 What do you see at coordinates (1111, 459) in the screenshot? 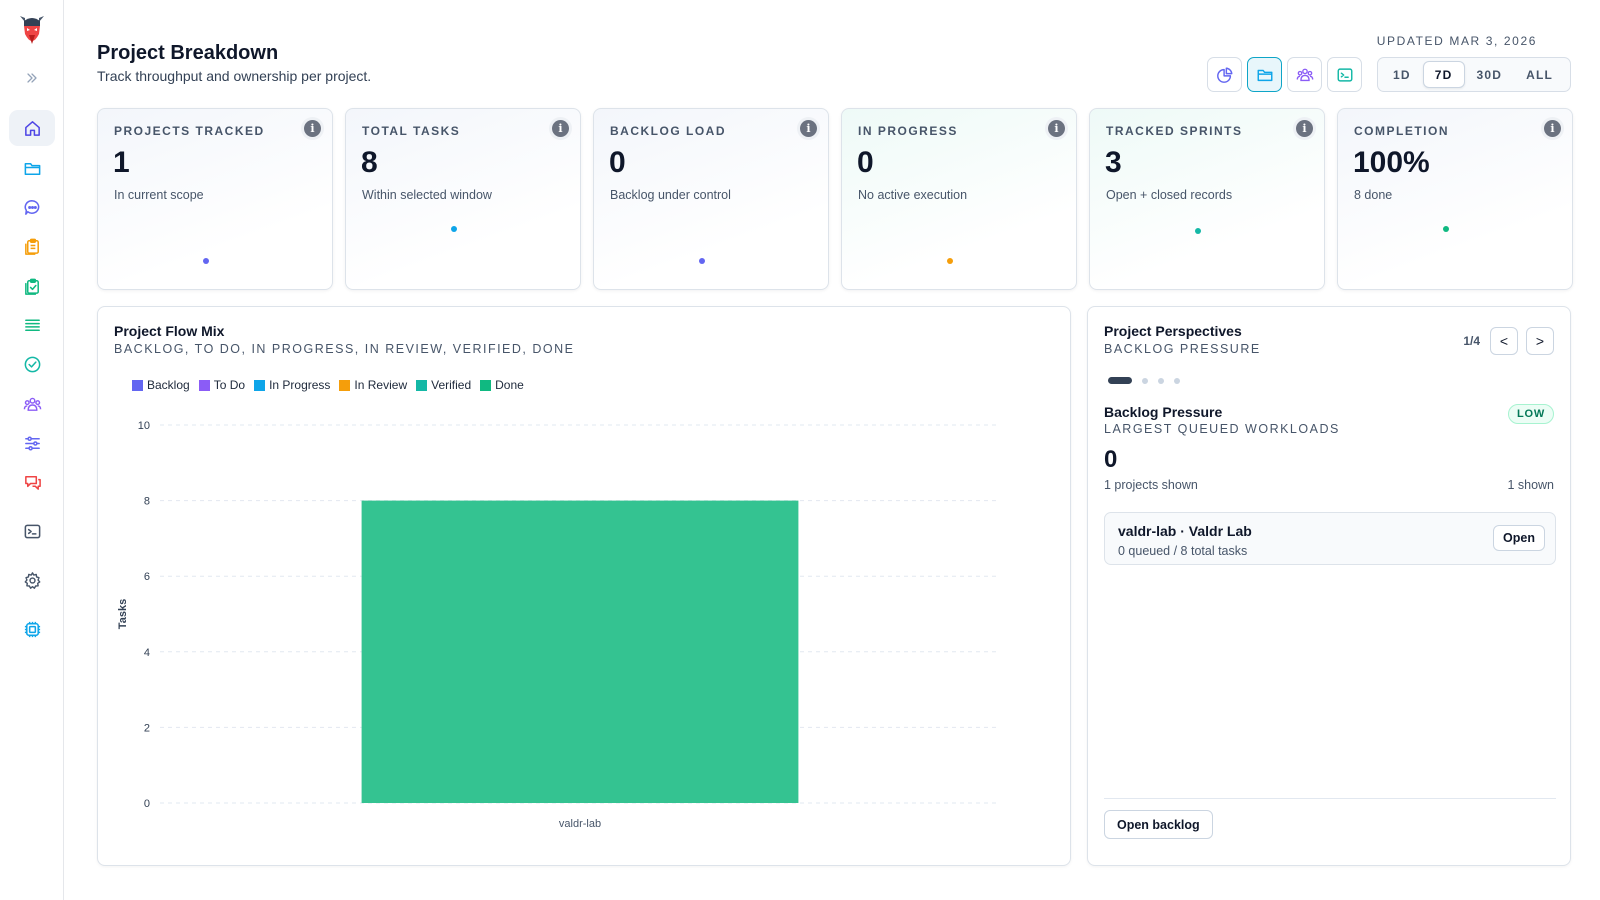
I see `backlog-value: 0` at bounding box center [1111, 459].